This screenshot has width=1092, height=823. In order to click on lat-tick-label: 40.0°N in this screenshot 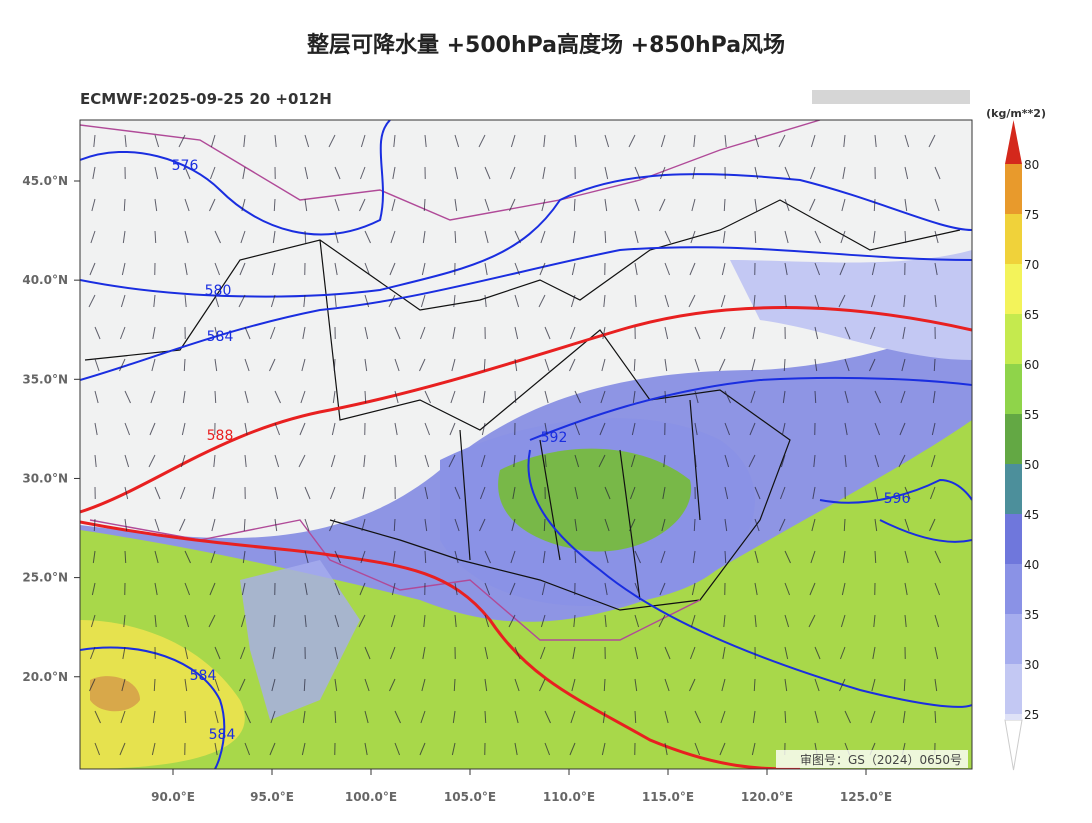, I will do `click(45, 280)`.